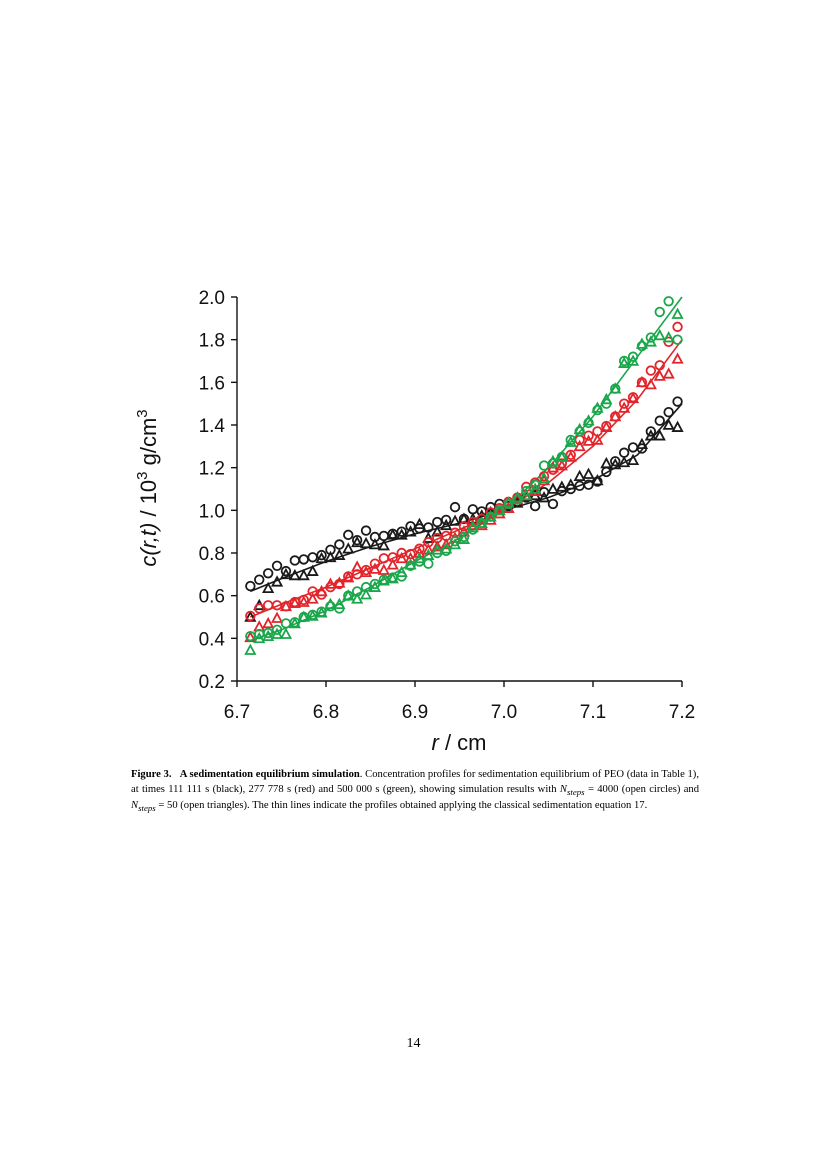 The height and width of the screenshot is (1170, 827). I want to click on x-tick-label: 6.9, so click(415, 712).